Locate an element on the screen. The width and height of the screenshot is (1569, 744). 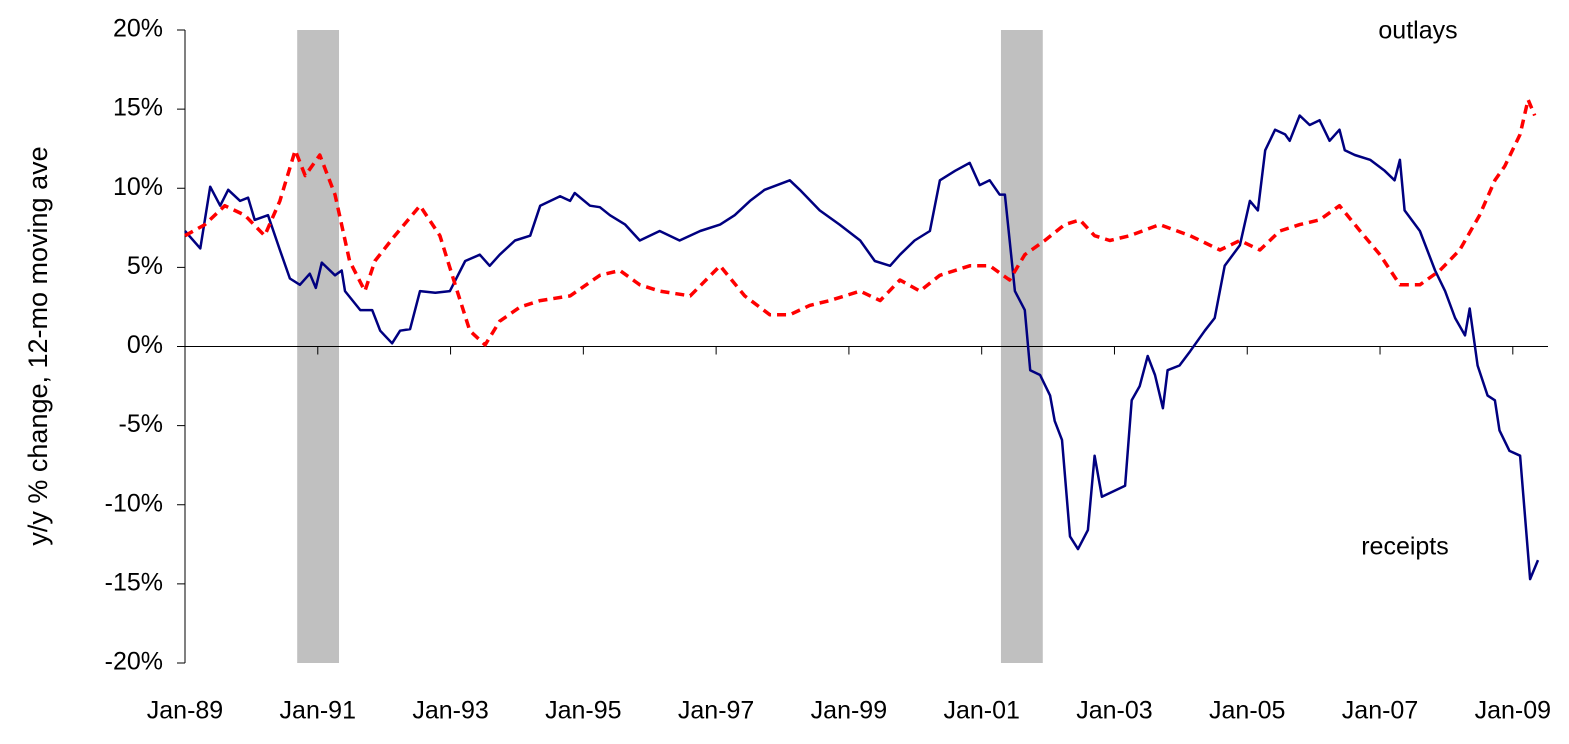
x-tick-label: Jan-93 is located at coordinates (450, 711).